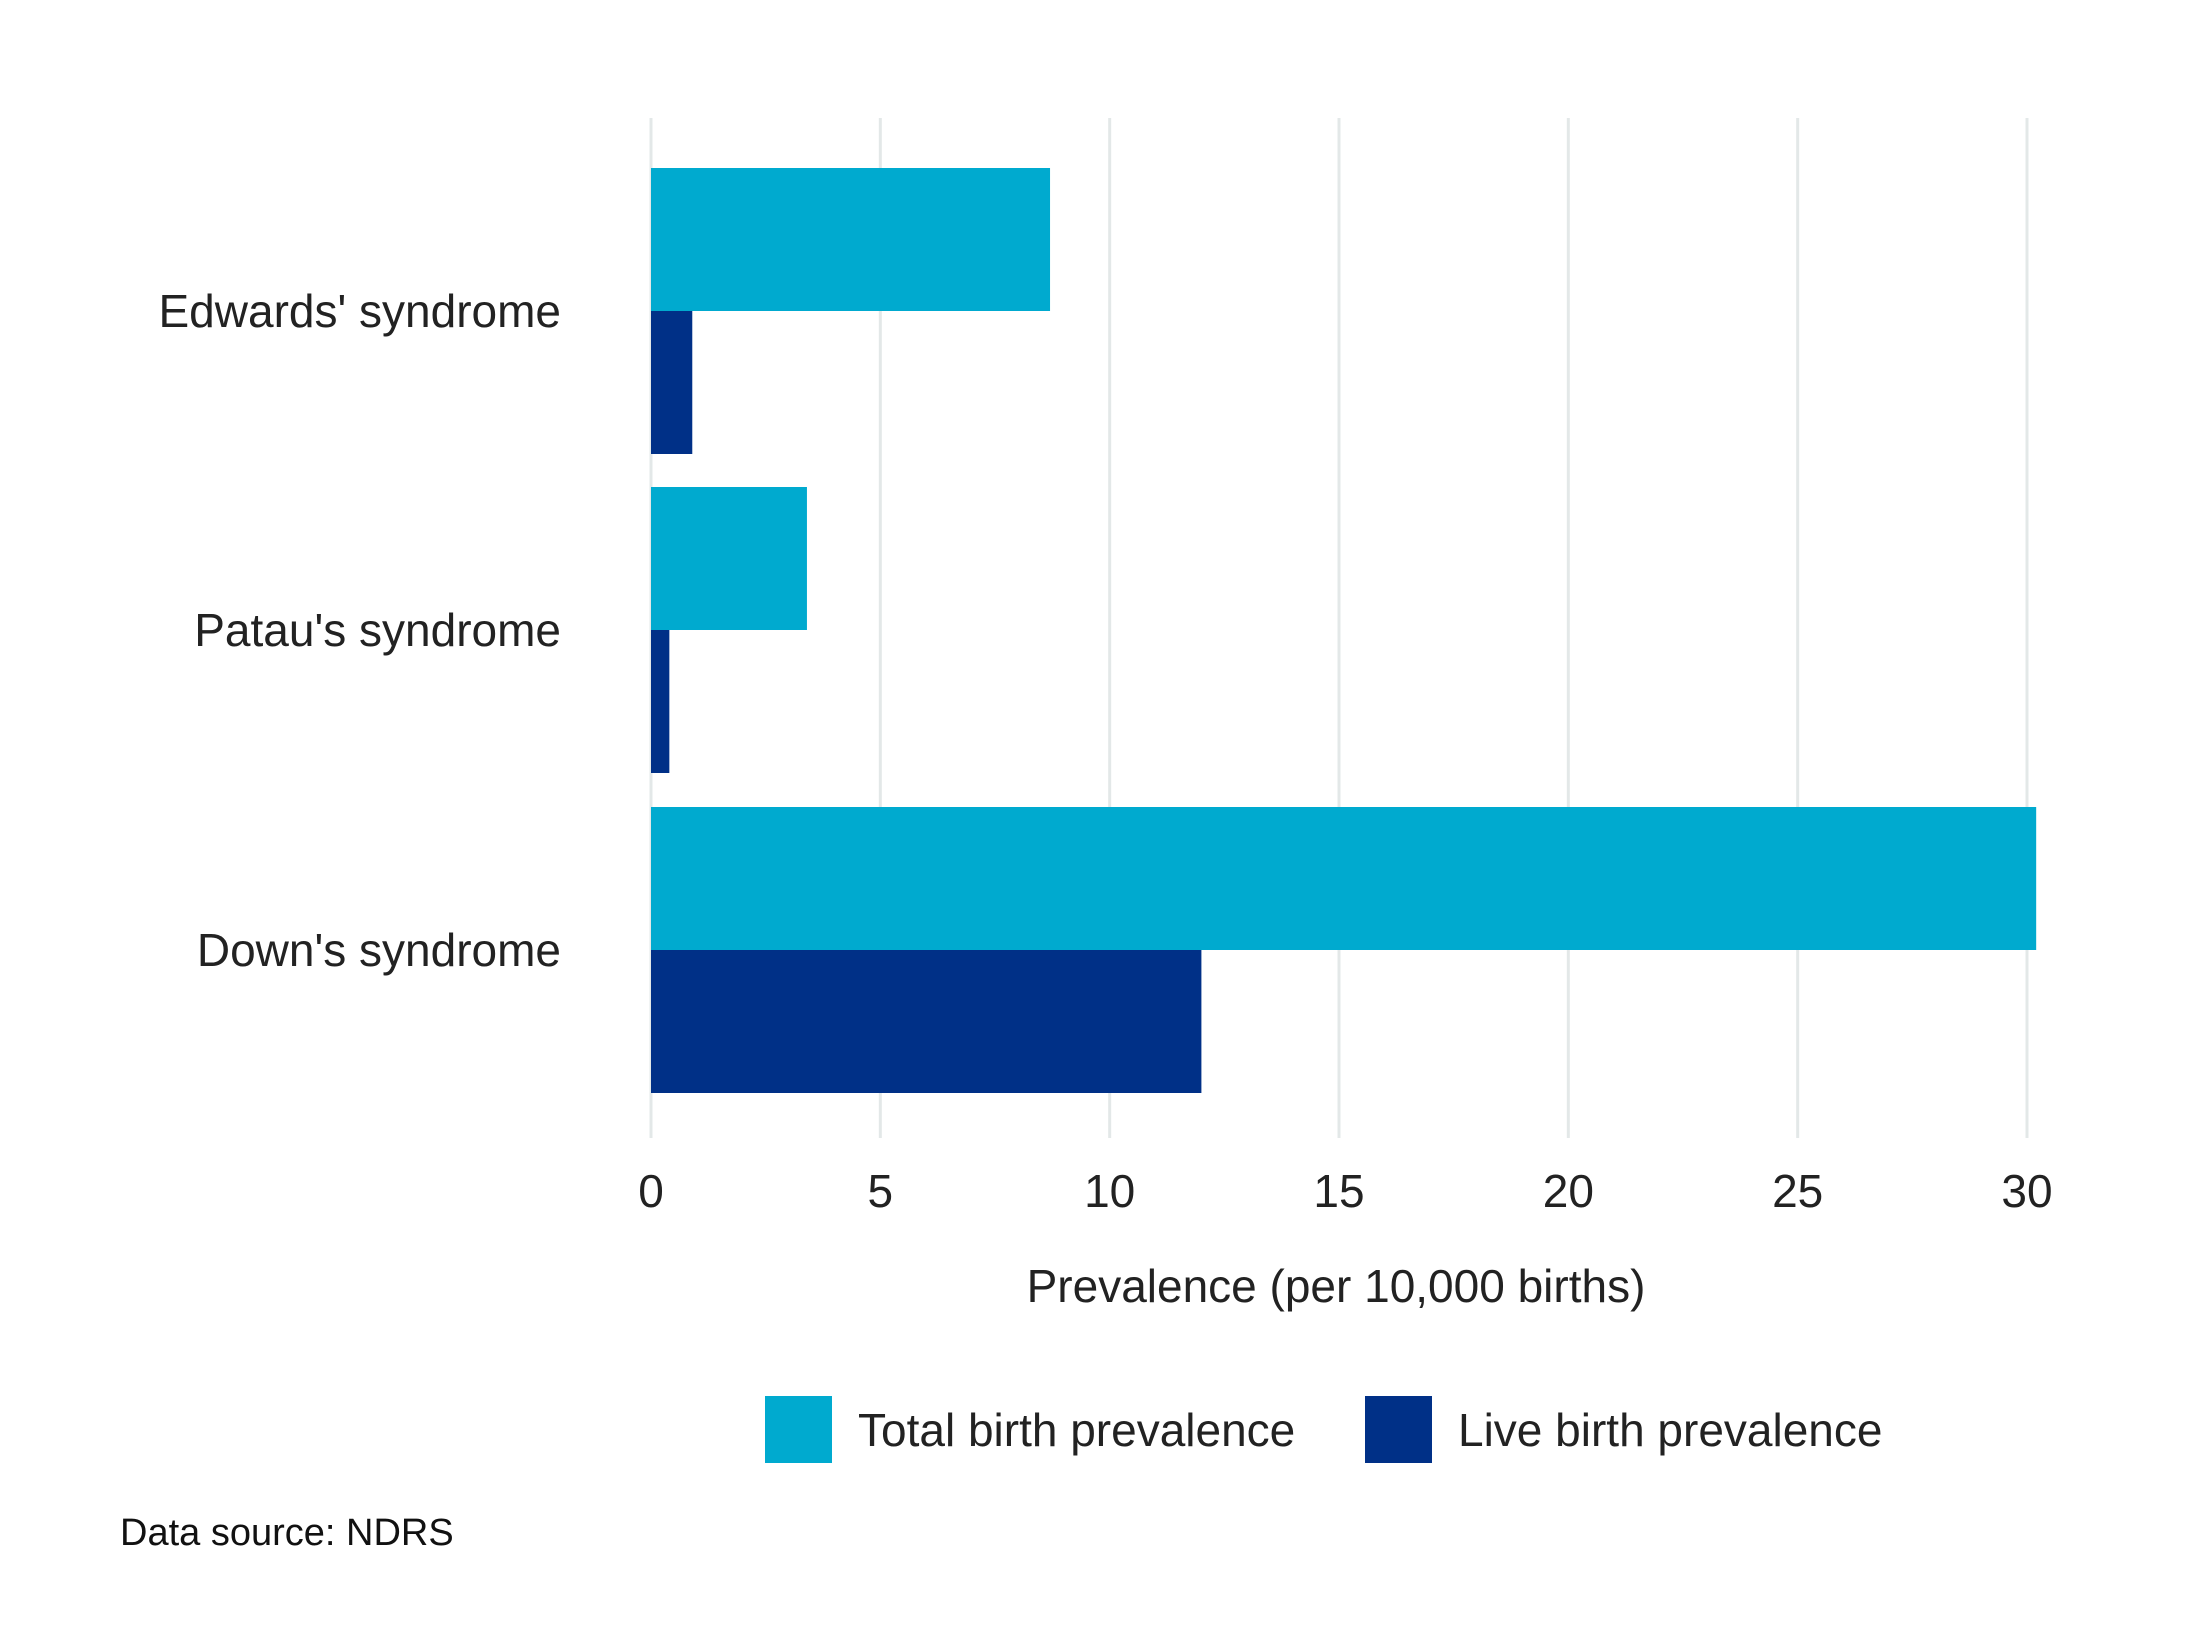 The width and height of the screenshot is (2200, 1650). What do you see at coordinates (360, 311) in the screenshot?
I see `category-label-0: Edwards' syndrome` at bounding box center [360, 311].